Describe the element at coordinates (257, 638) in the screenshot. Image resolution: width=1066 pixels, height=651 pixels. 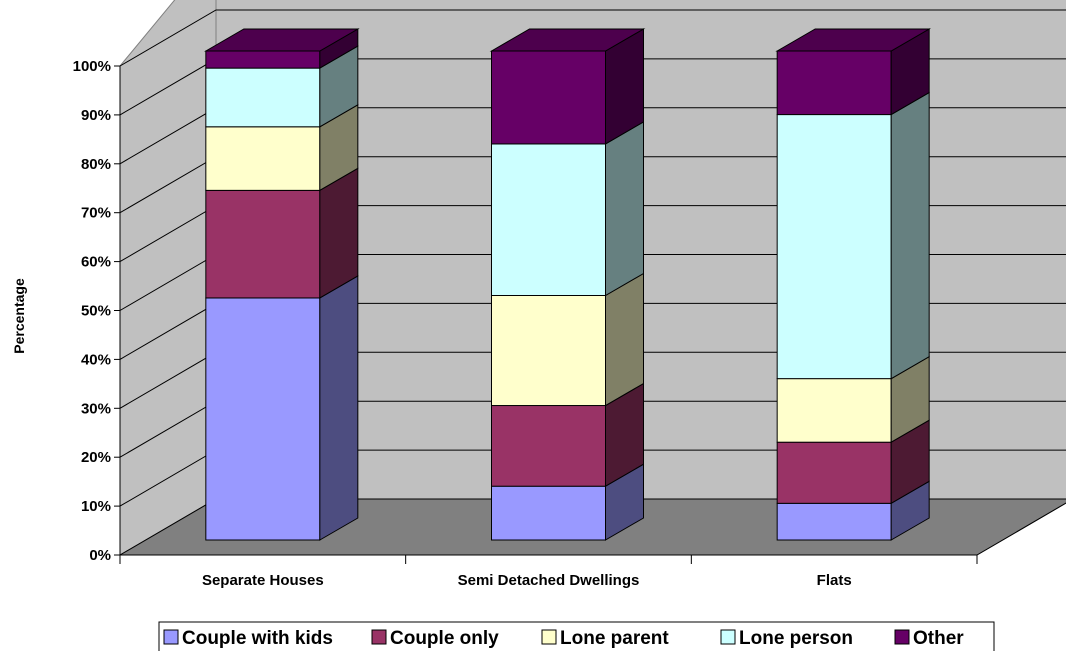
I see `legend-label: Couple with kids` at that location.